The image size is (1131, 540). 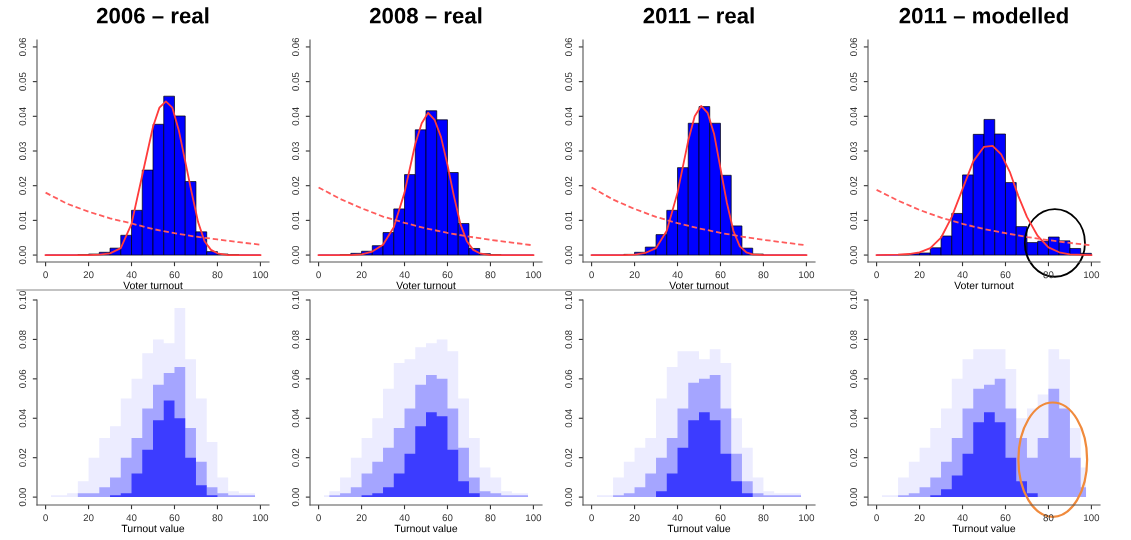 What do you see at coordinates (983, 15) in the screenshot?
I see `chart-title: 2011 – modelled` at bounding box center [983, 15].